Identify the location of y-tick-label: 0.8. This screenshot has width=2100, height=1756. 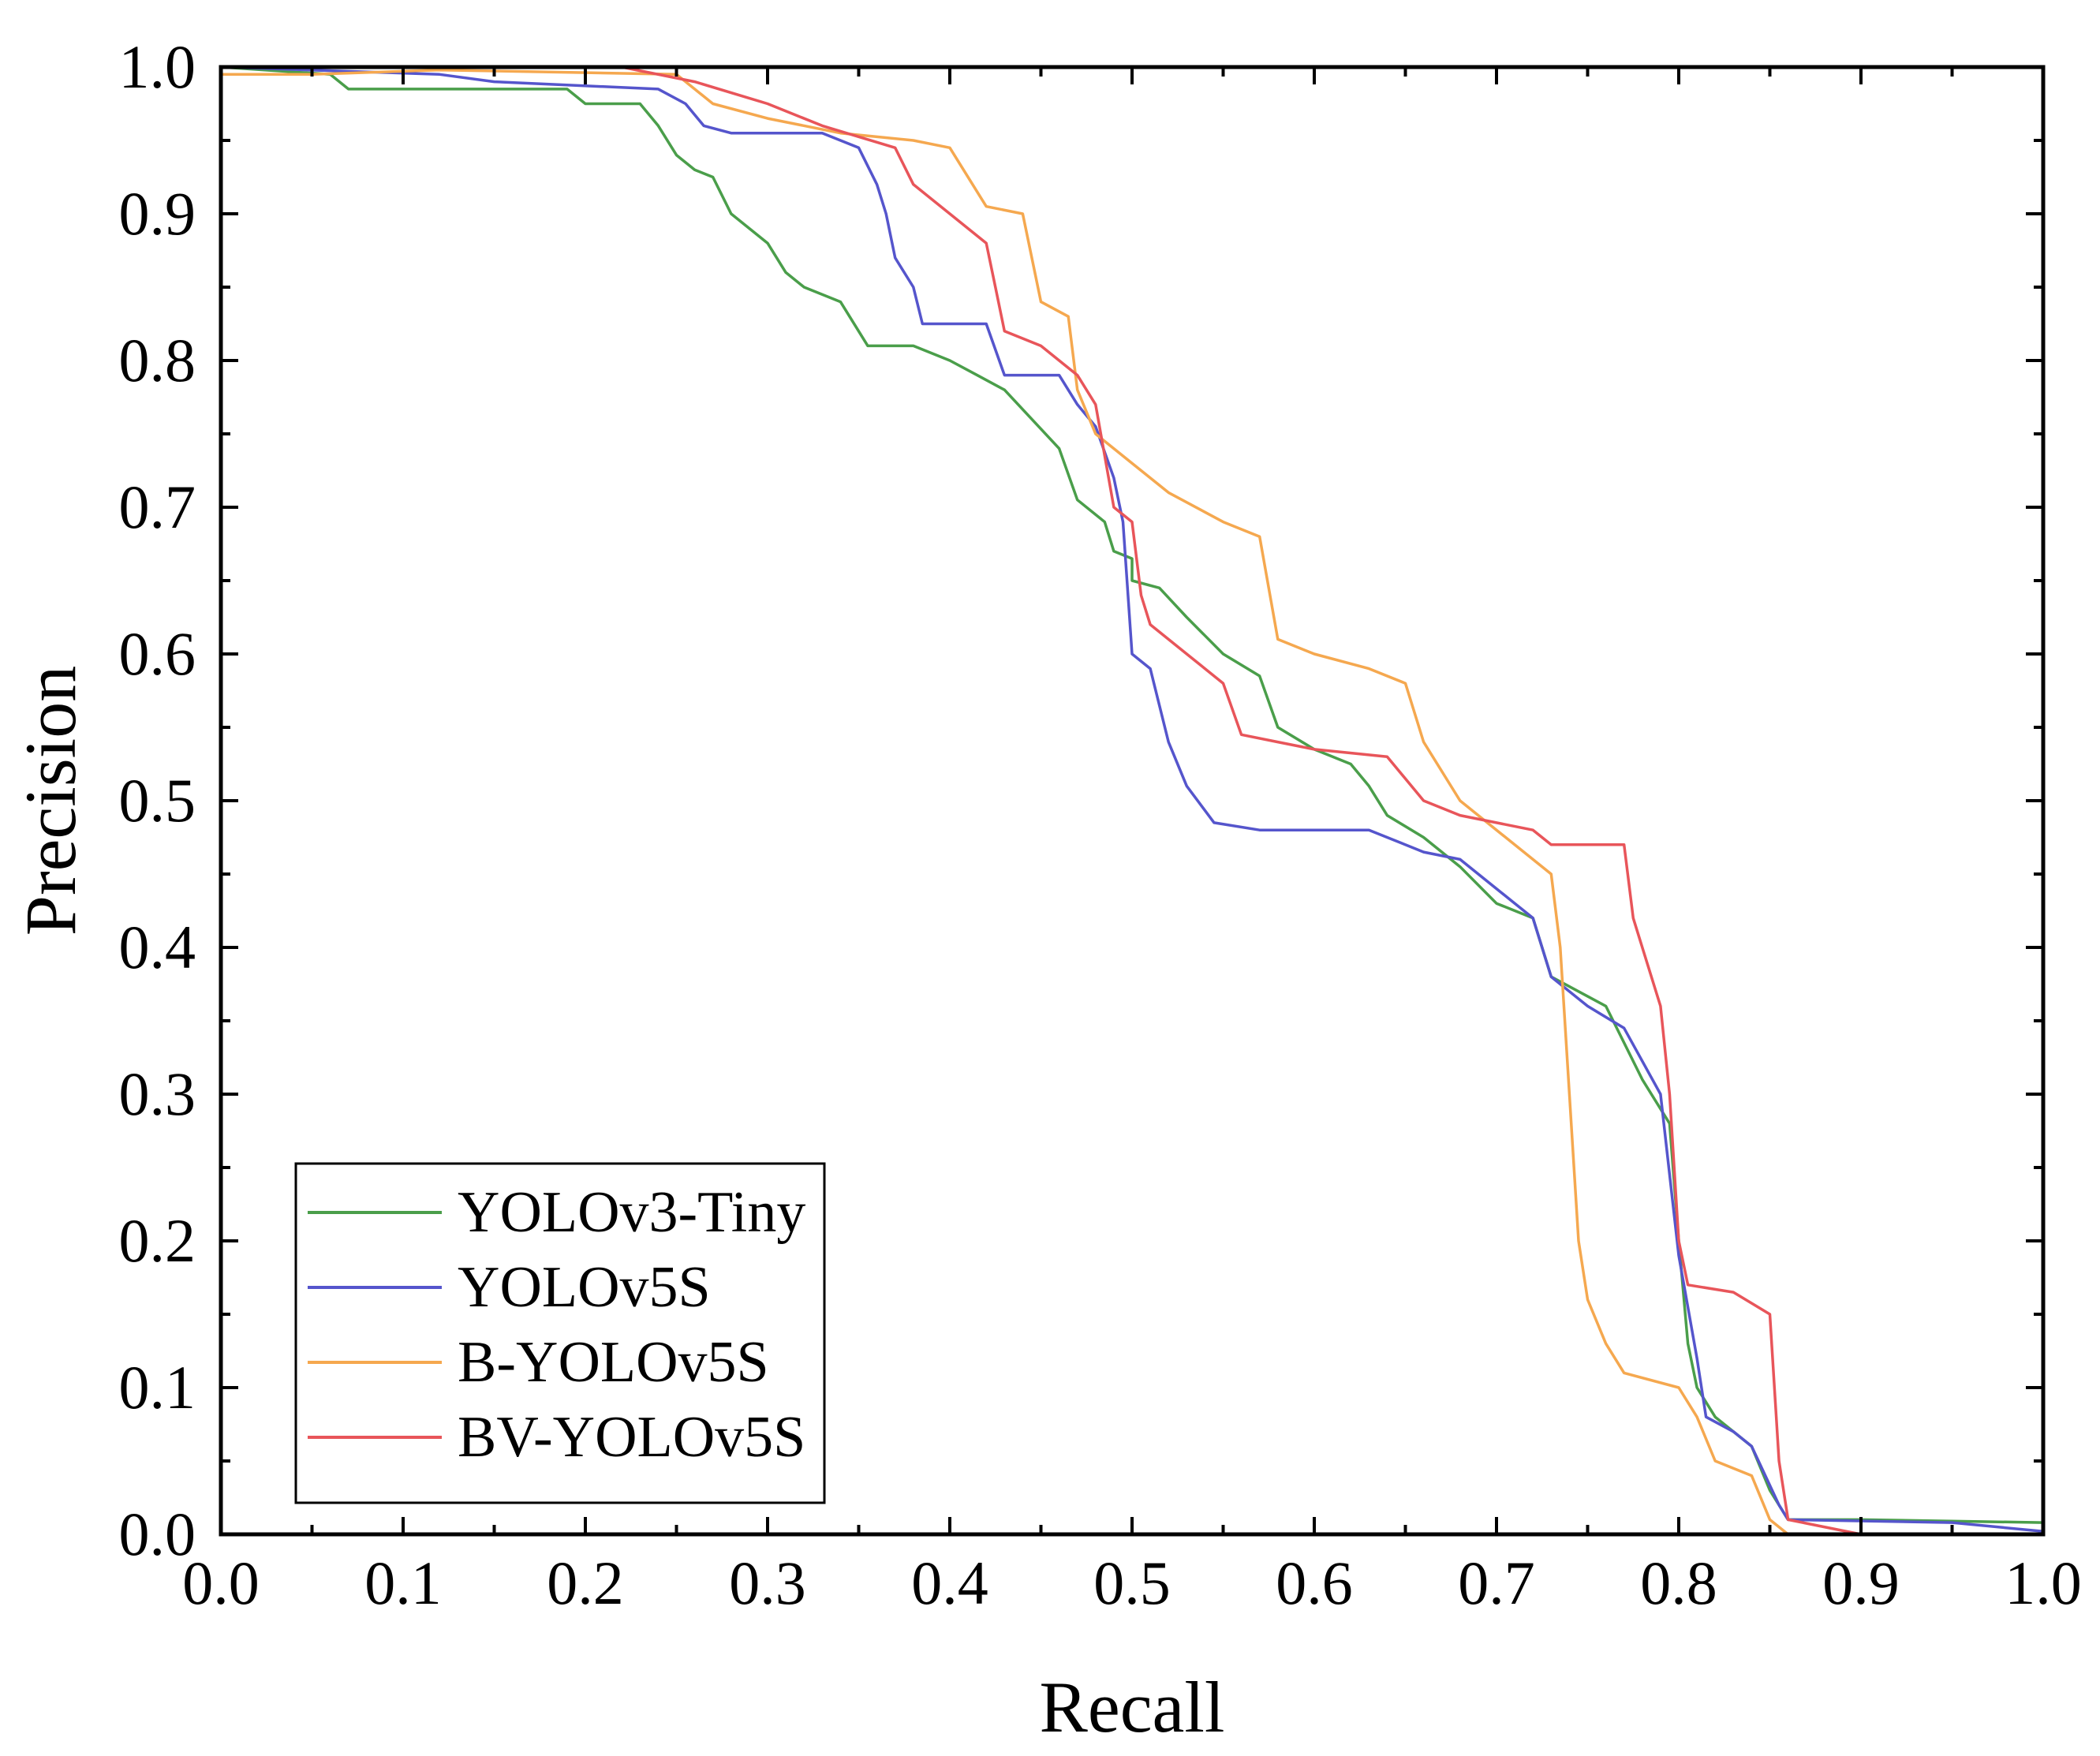
(157, 360).